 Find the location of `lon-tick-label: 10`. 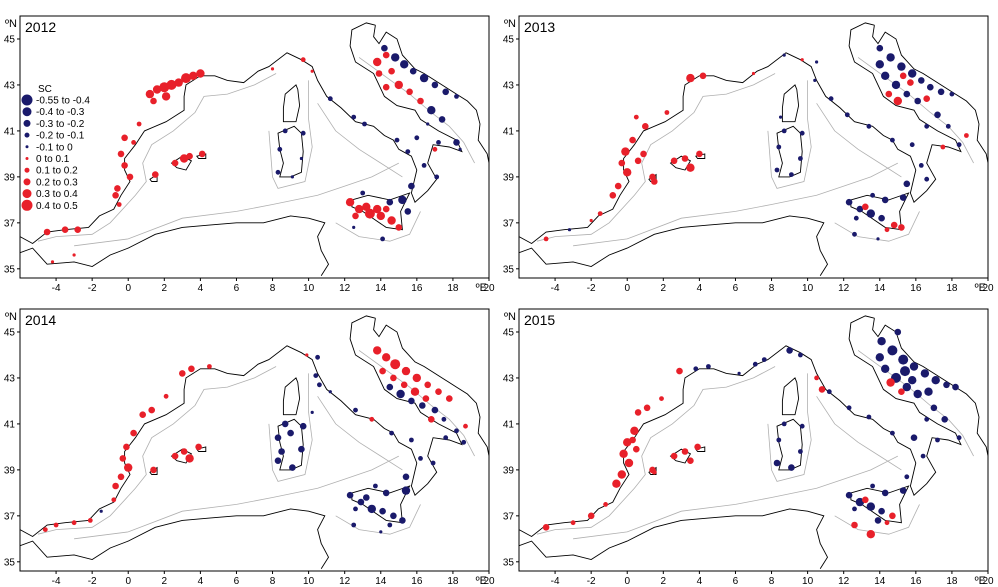

lon-tick-label: 10 is located at coordinates (309, 581).